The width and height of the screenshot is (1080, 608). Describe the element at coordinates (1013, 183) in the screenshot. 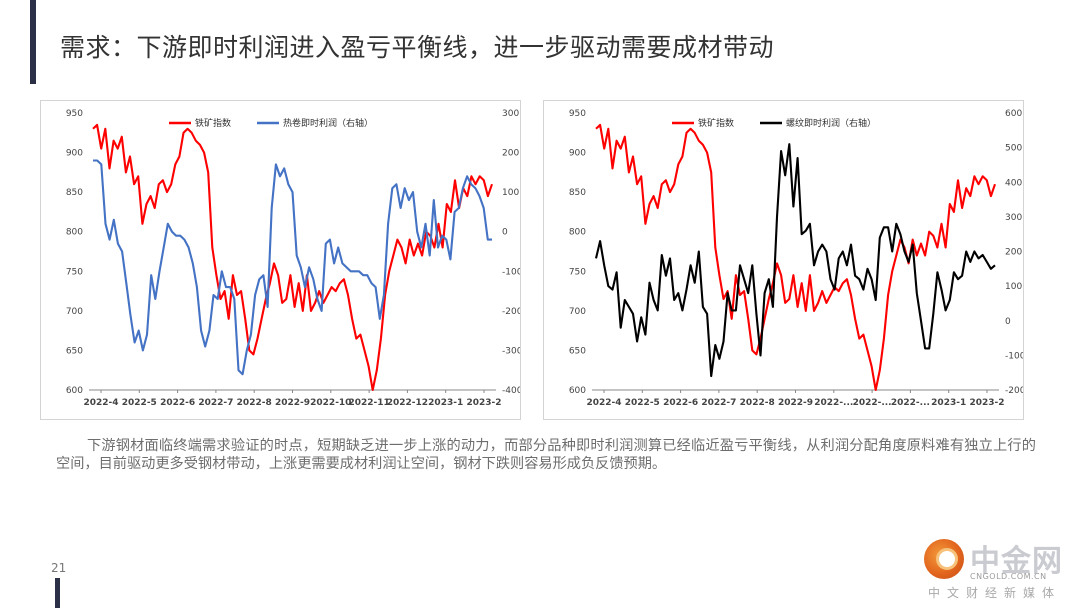

I see `y-right-tick-label: 400` at that location.